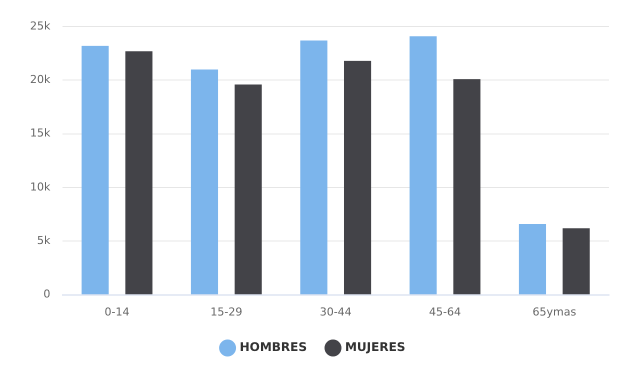 The image size is (627, 376). I want to click on x-tick-label: 30-44, so click(336, 311).